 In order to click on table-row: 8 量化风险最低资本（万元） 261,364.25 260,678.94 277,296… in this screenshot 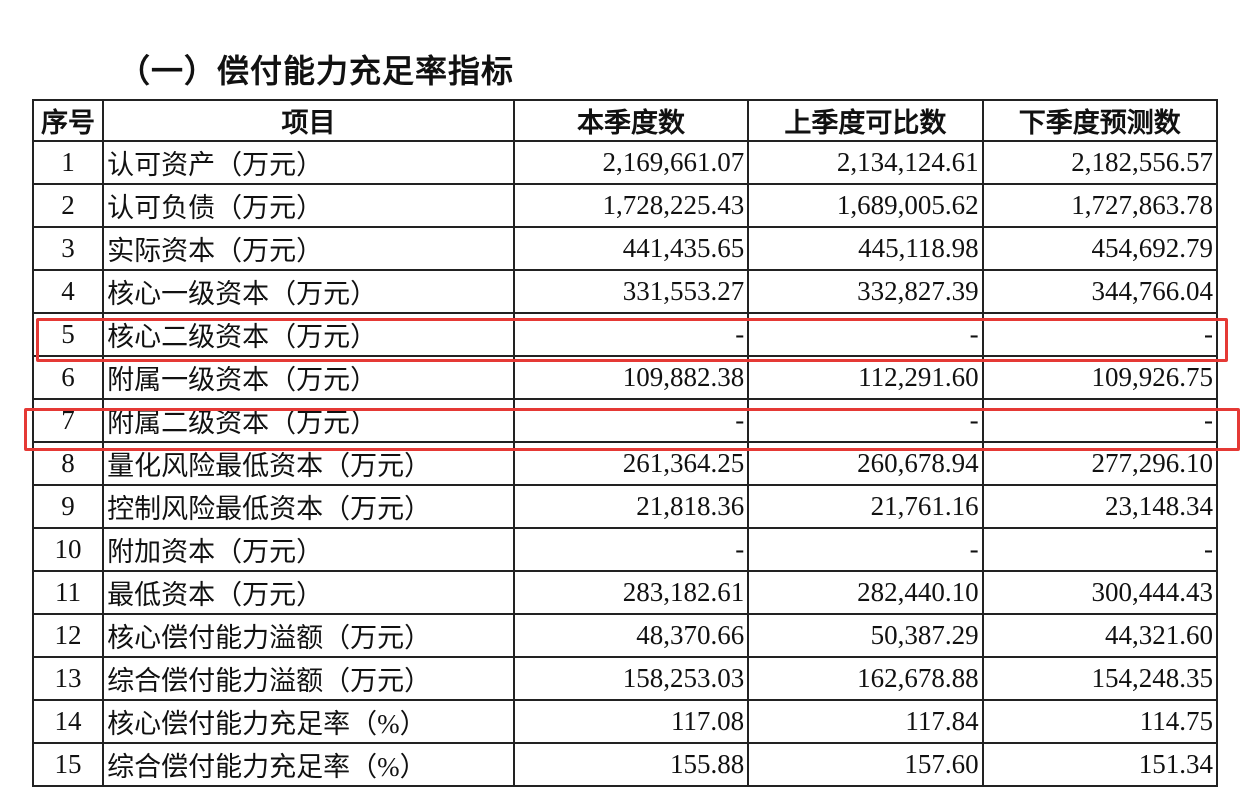, I will do `click(625, 463)`.